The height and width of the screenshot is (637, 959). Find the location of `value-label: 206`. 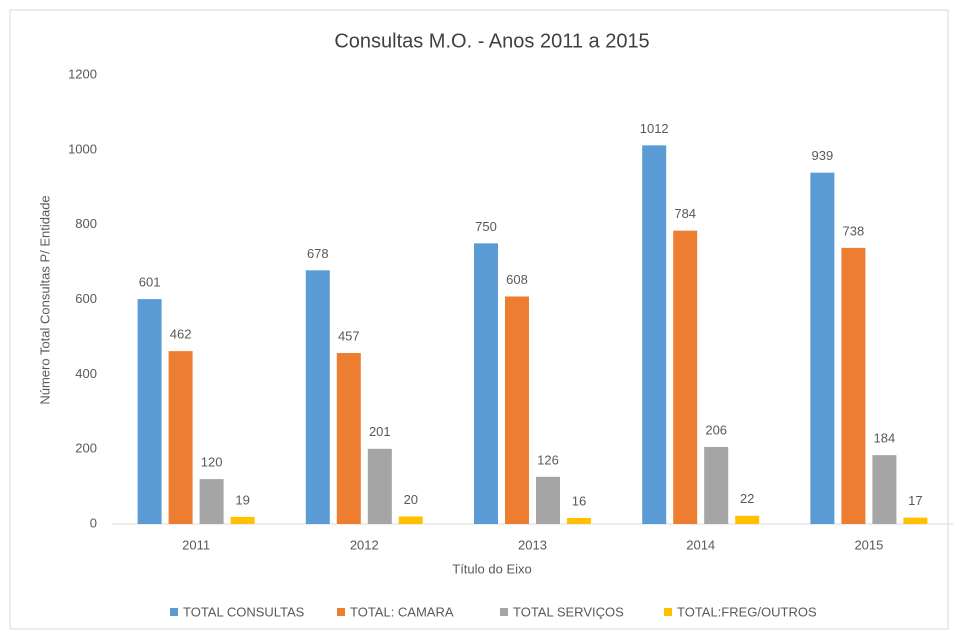

value-label: 206 is located at coordinates (716, 429).